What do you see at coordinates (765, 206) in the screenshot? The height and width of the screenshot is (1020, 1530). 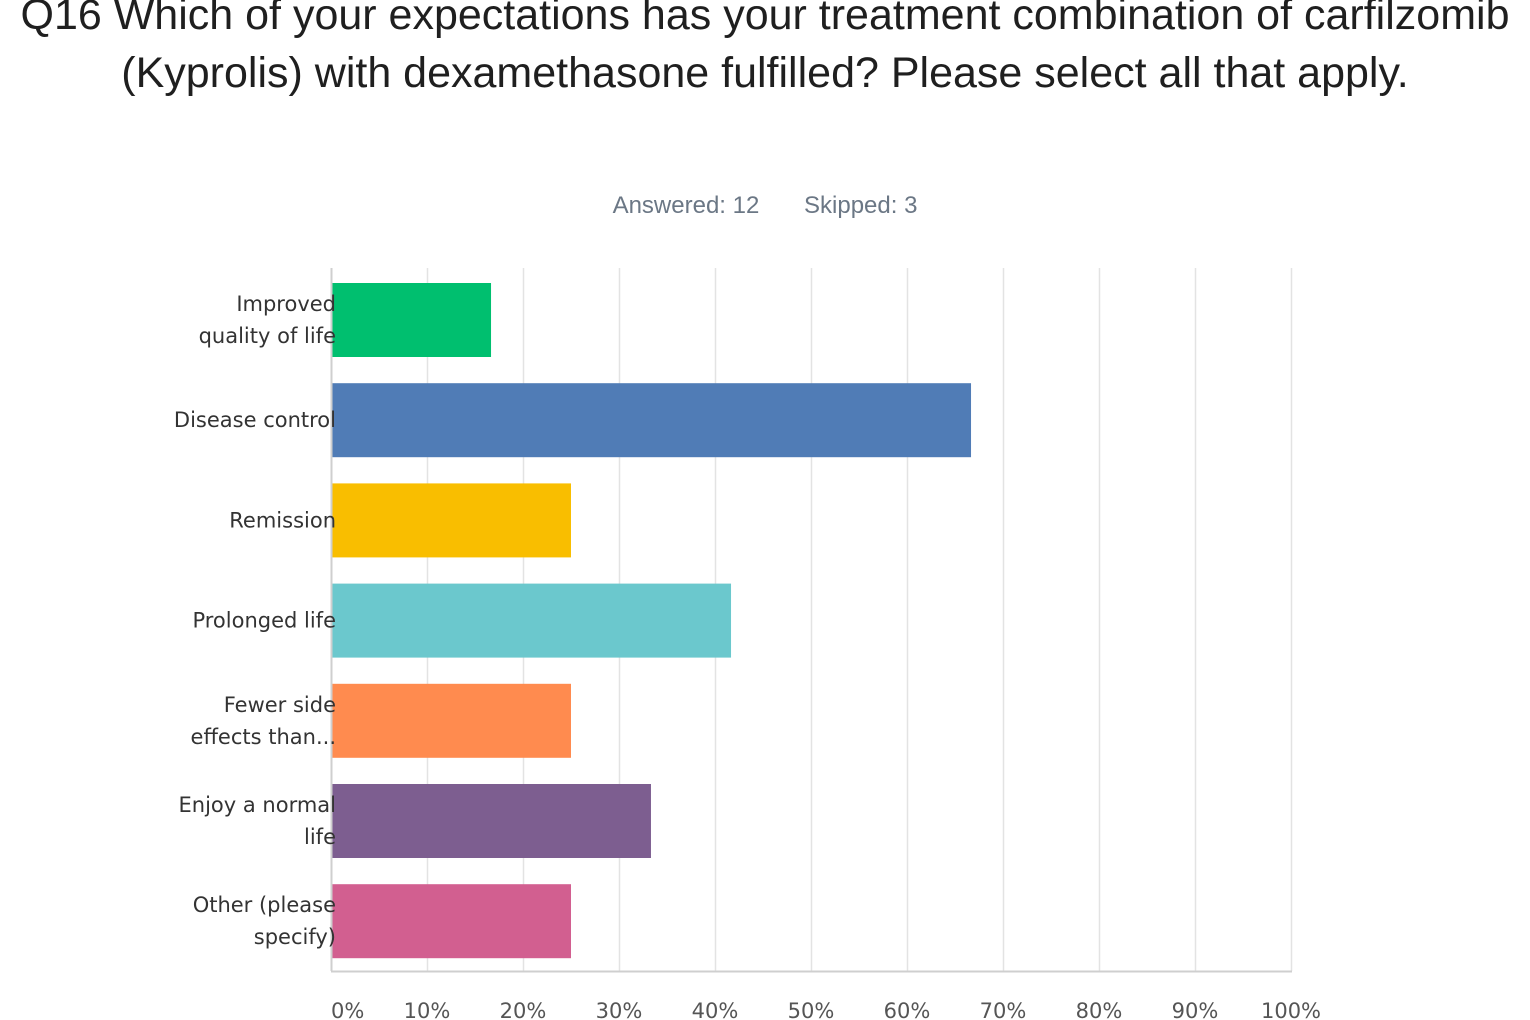 I see `response-stats: Answered: 12 Skipped: 3` at bounding box center [765, 206].